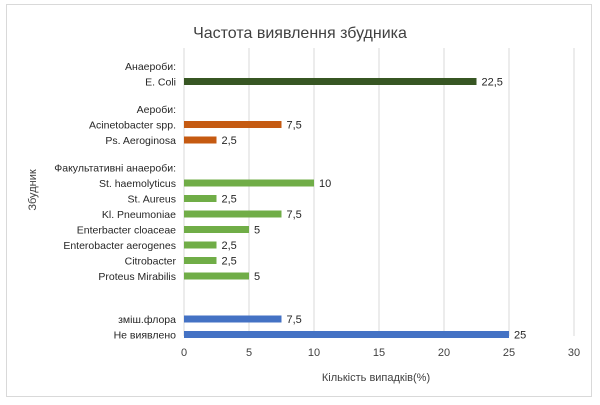  What do you see at coordinates (137, 277) in the screenshot?
I see `category-label: Proteus Mirabilis` at bounding box center [137, 277].